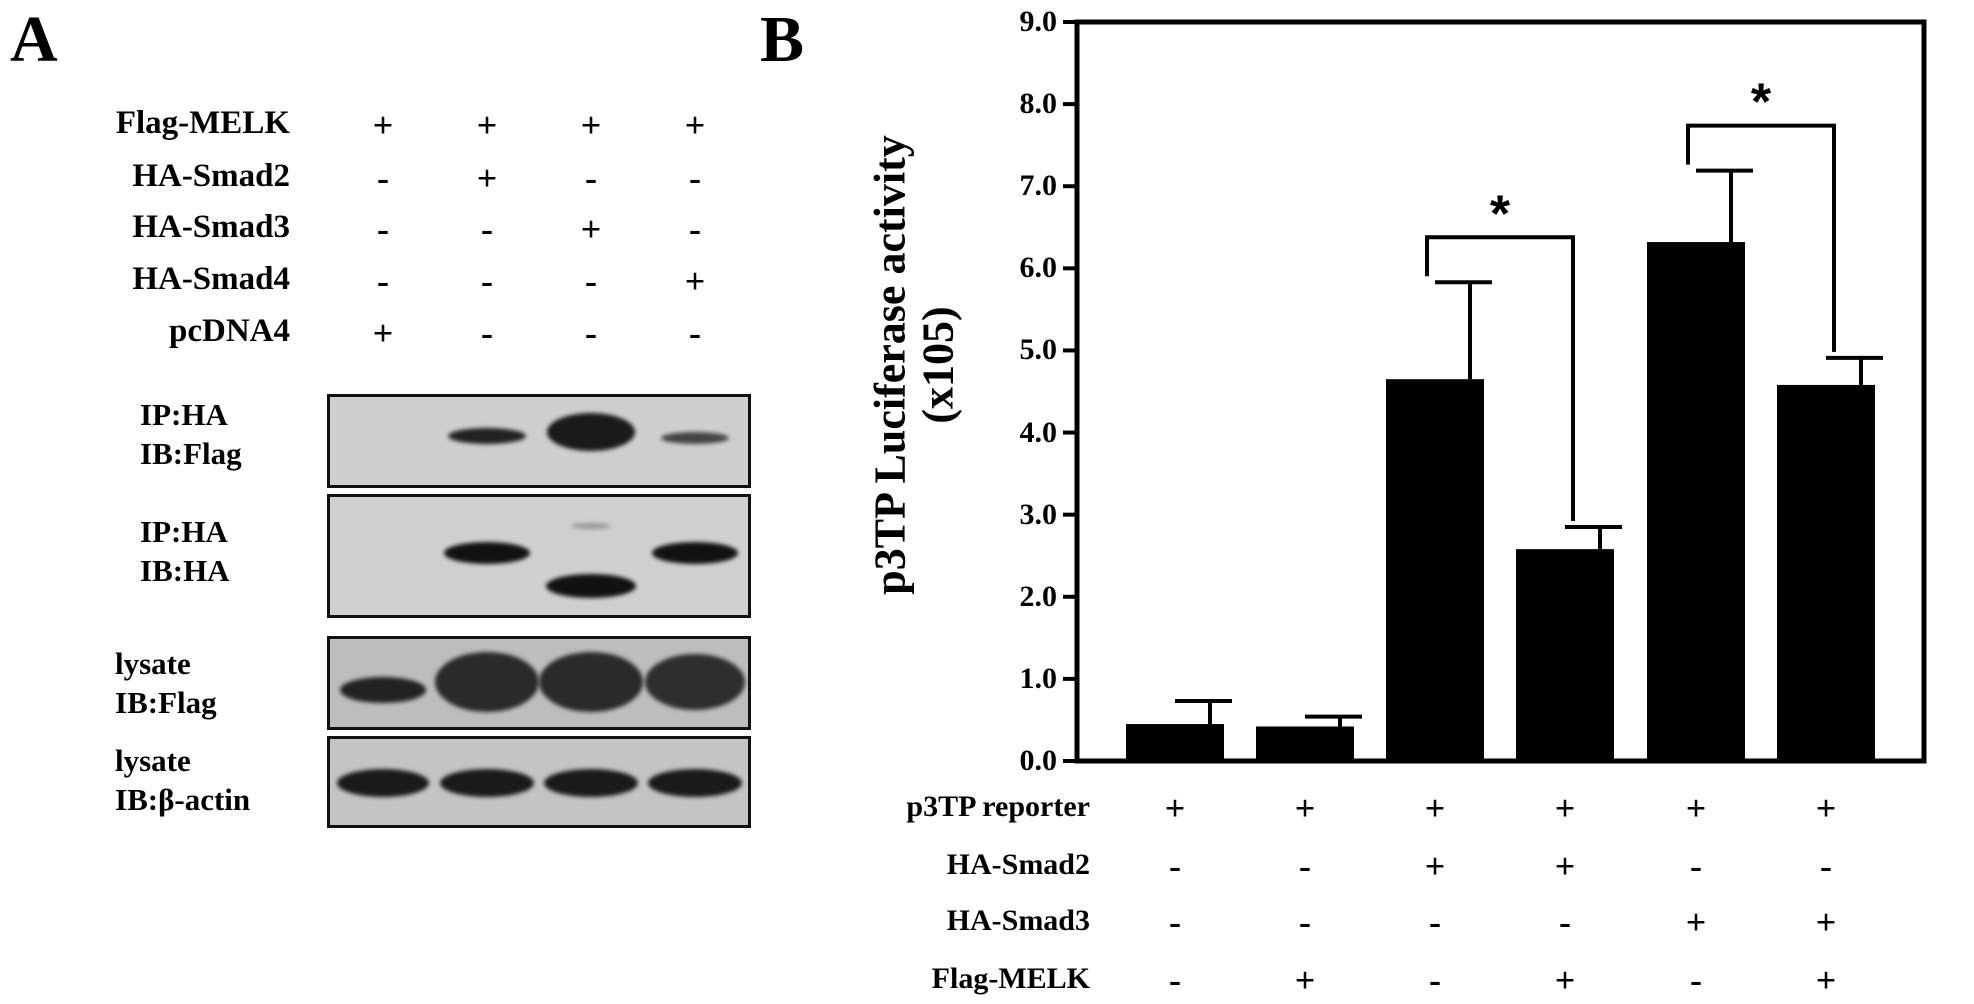 This screenshot has width=1974, height=1004. I want to click on blot-label: lysate IB:Flag, so click(166, 684).